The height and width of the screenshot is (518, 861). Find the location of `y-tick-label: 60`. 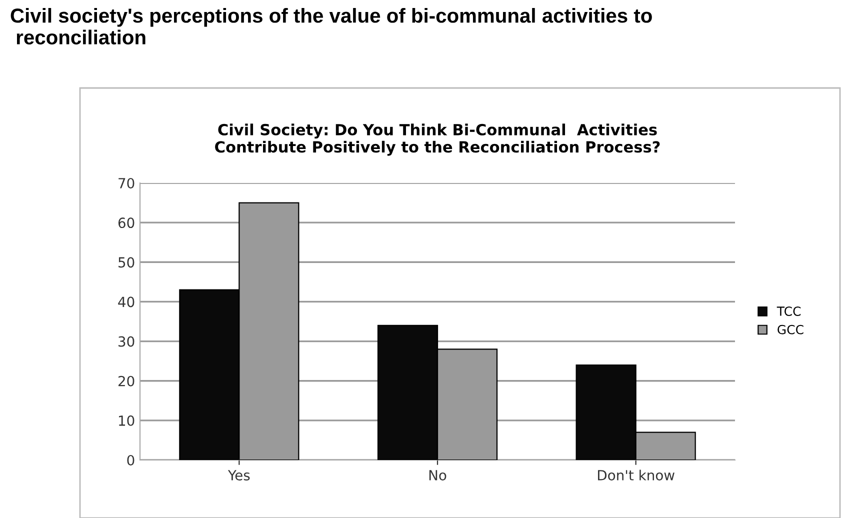

y-tick-label: 60 is located at coordinates (126, 223).